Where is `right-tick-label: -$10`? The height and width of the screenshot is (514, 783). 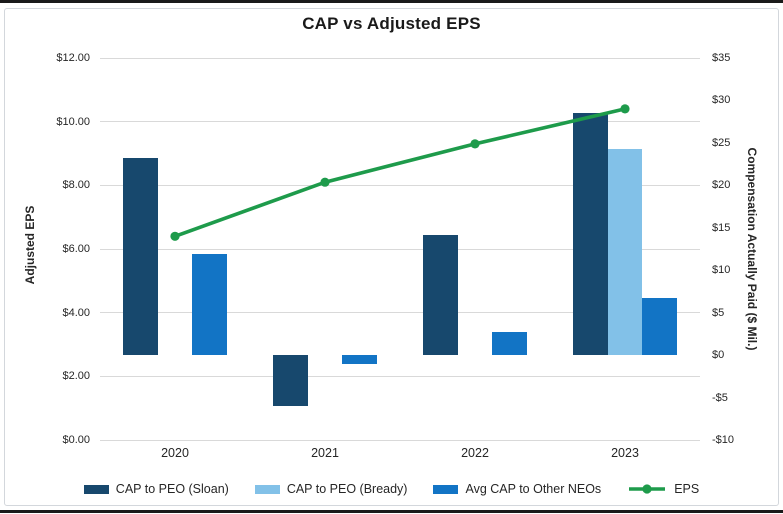
right-tick-label: -$10 is located at coordinates (723, 440).